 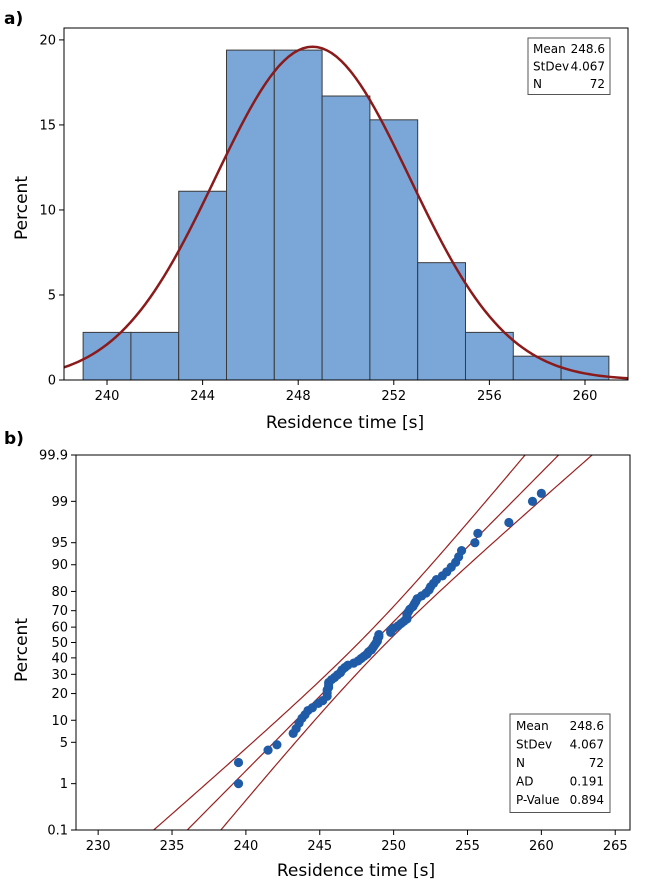 What do you see at coordinates (98, 846) in the screenshot?
I see `x-tick-label-b-0: 230` at bounding box center [98, 846].